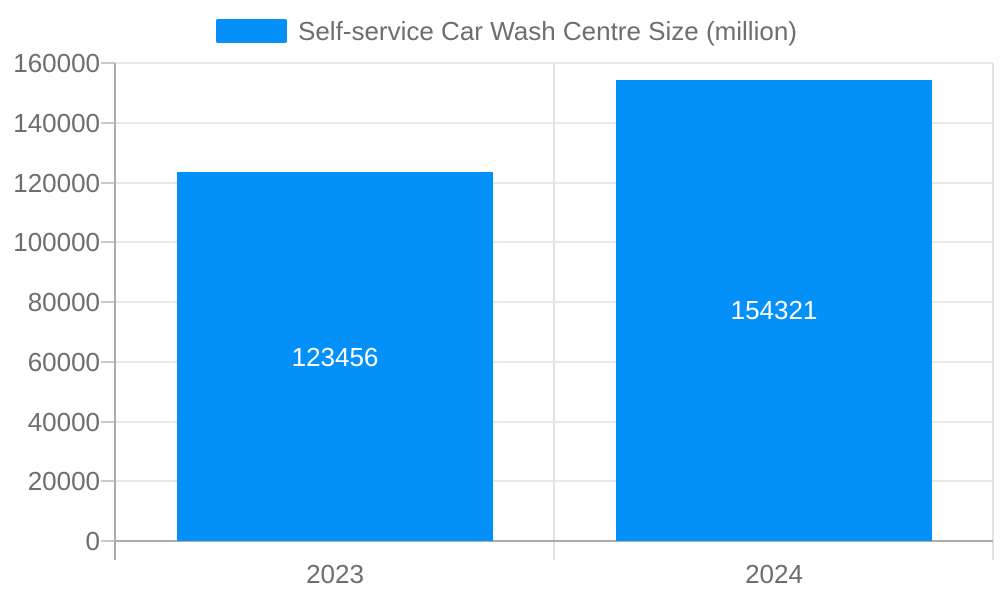 This screenshot has width=1000, height=600. Describe the element at coordinates (56, 122) in the screenshot. I see `y-axis-tick-label: 140000` at that location.